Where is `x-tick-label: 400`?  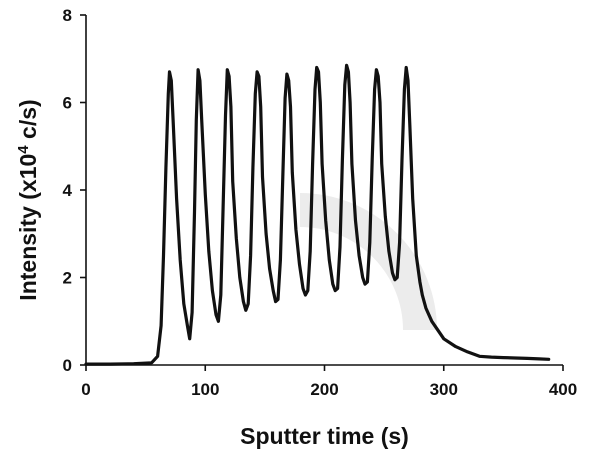 x-tick-label: 400 is located at coordinates (563, 389).